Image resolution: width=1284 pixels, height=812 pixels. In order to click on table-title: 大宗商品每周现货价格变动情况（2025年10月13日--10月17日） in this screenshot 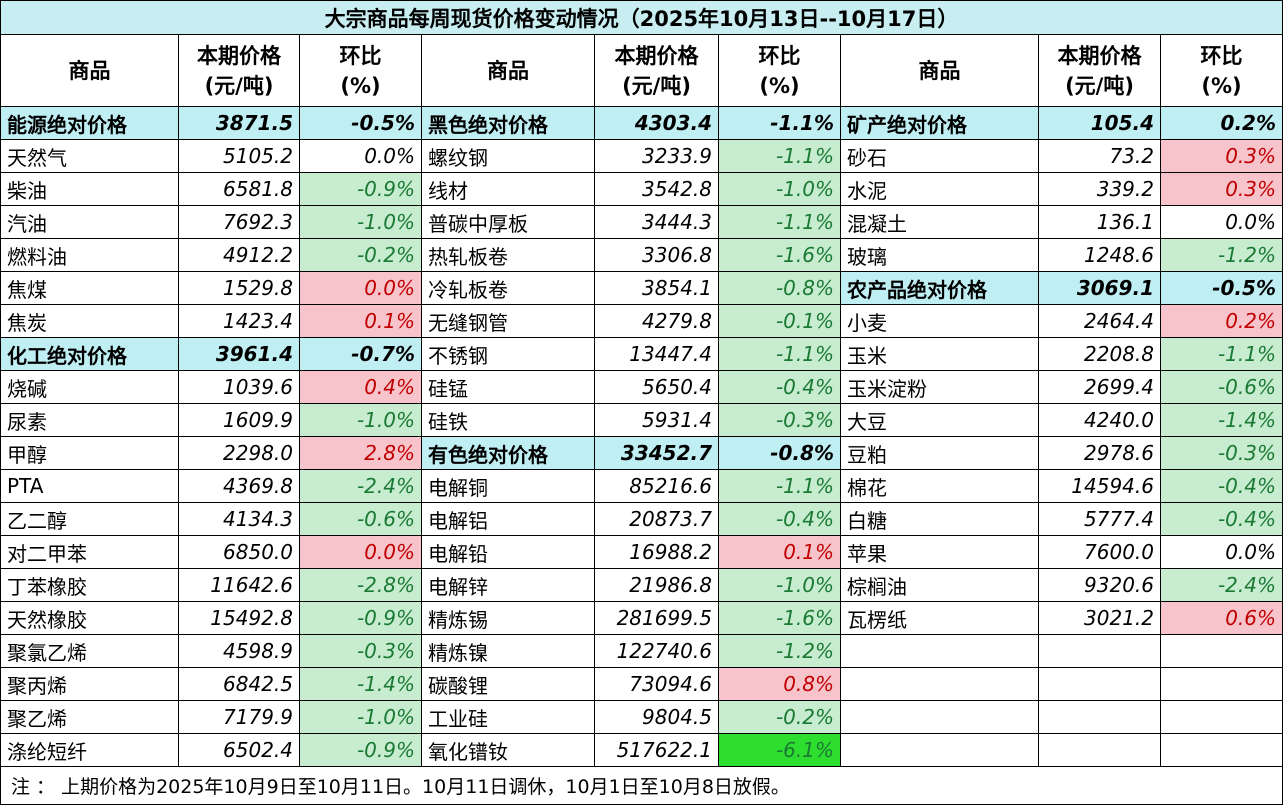, I will do `click(641, 17)`.